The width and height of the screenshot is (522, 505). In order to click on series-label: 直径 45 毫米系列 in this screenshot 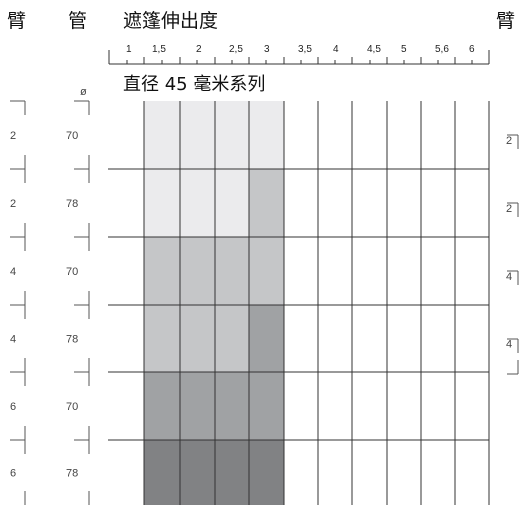, I will do `click(194, 84)`.